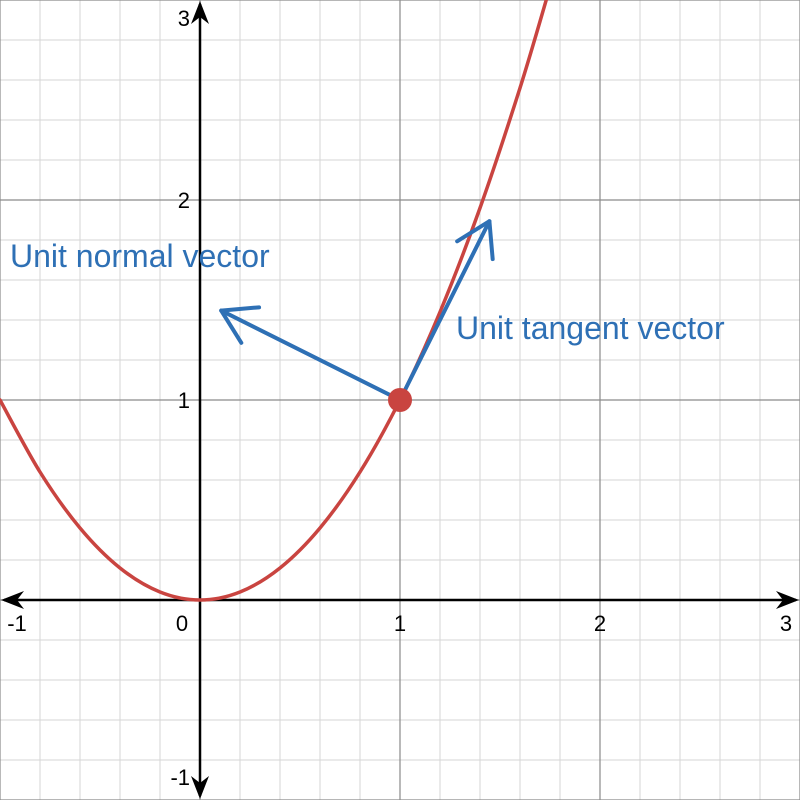 The image size is (800, 800). What do you see at coordinates (140, 256) in the screenshot?
I see `normal-vector-label: Unit normal vector` at bounding box center [140, 256].